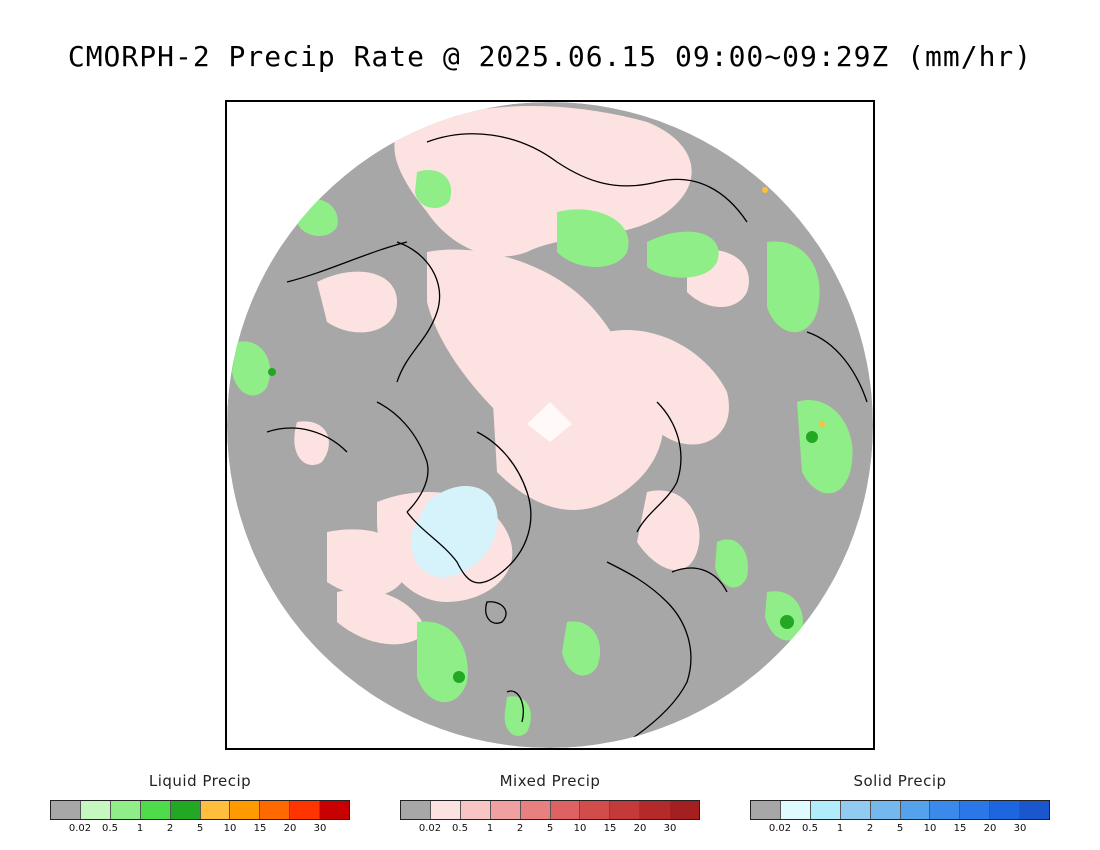 The image size is (1100, 850). I want to click on solid-precip-legend: Solid Precip 0.02 0.5 1 2 5 10 15 20 30, so click(900, 807).